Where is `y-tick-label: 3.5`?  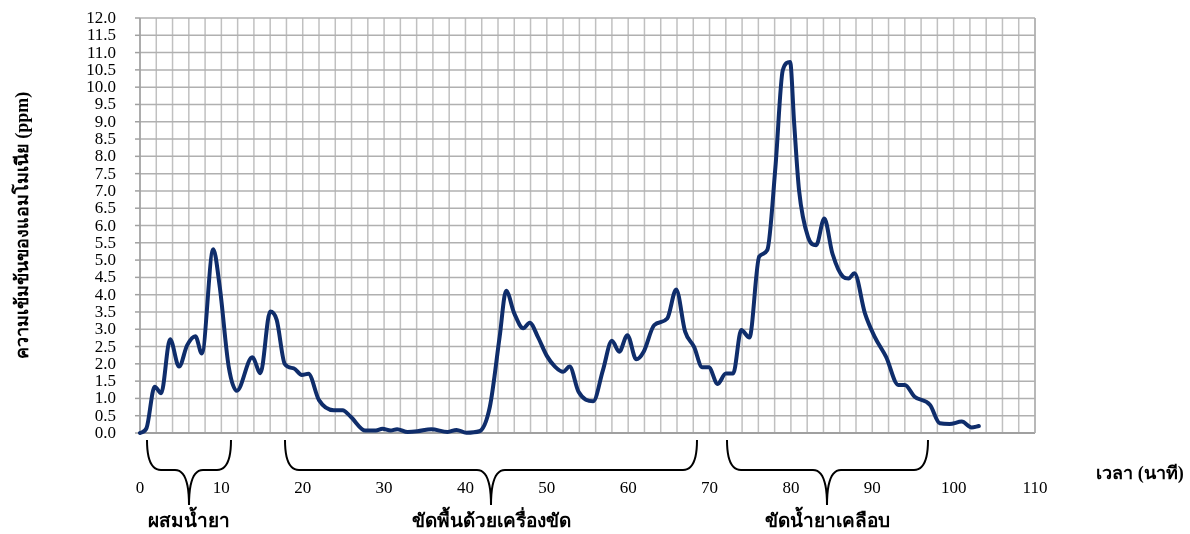 y-tick-label: 3.5 is located at coordinates (105, 311).